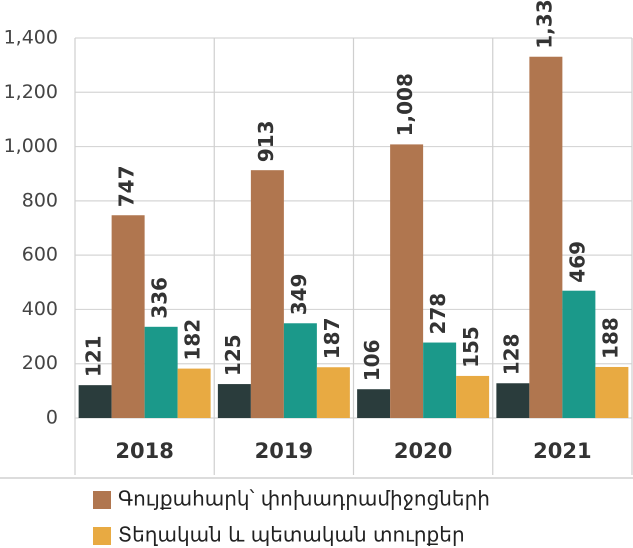  Describe the element at coordinates (233, 355) in the screenshot. I see `value-label: 125` at that location.